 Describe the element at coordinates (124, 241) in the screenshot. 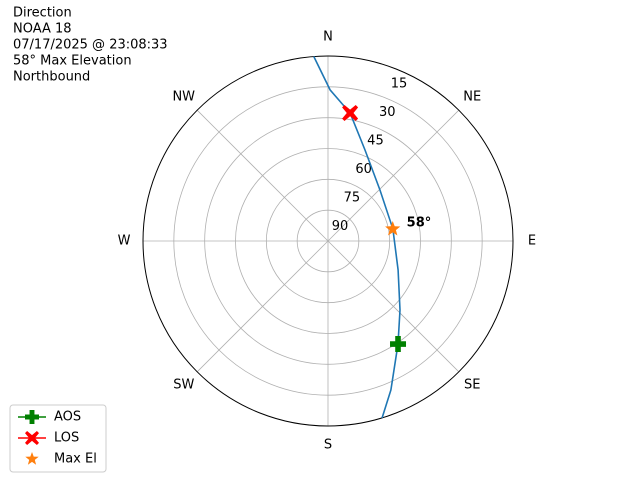

I see `theta-tick-label: W` at that location.